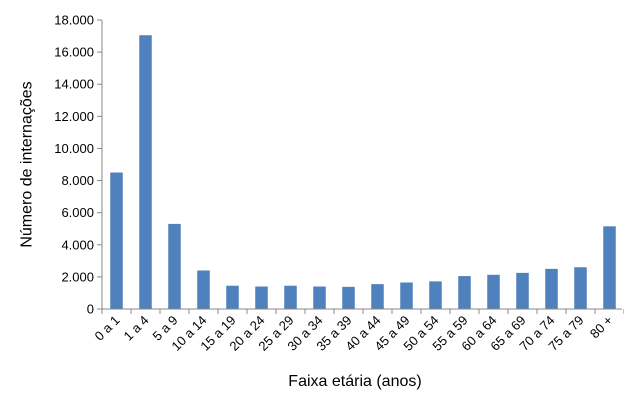 The width and height of the screenshot is (624, 397). What do you see at coordinates (74, 84) in the screenshot?
I see `y-tick-label: 14.000` at bounding box center [74, 84].